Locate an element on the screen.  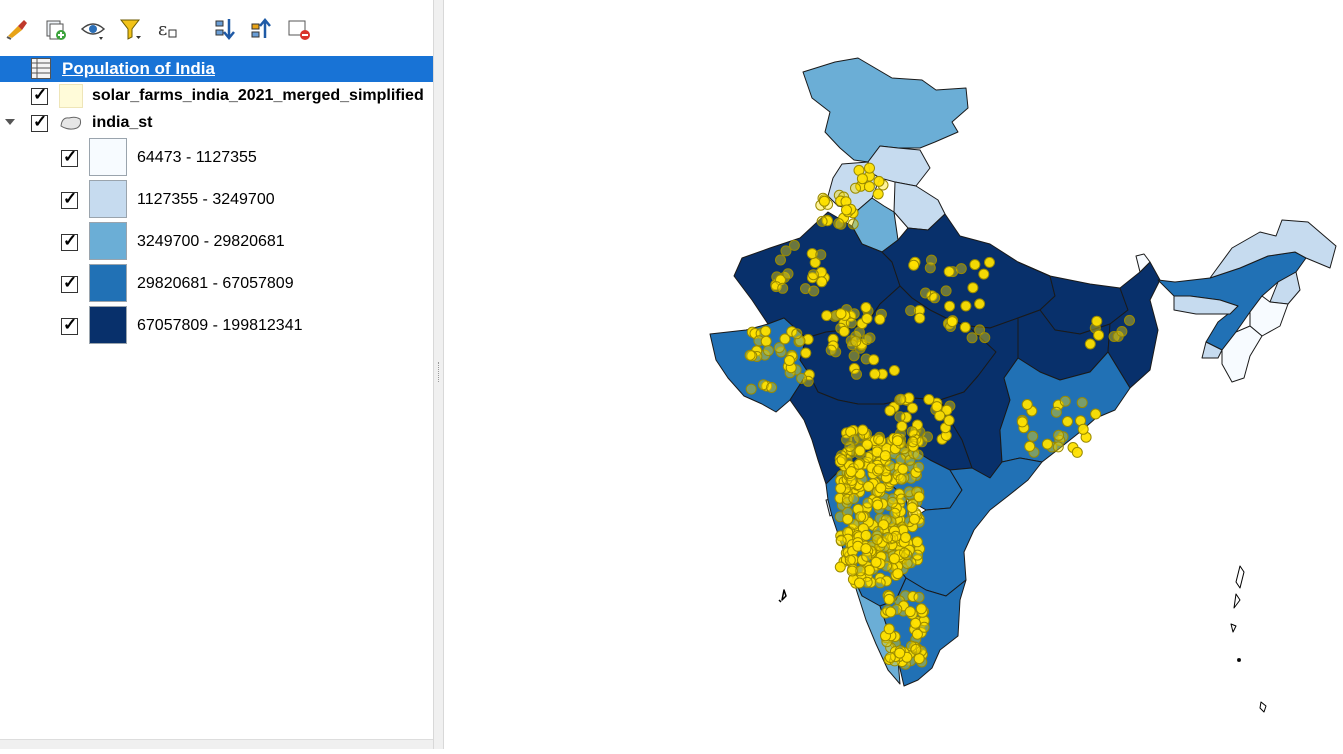
class-label: 1127355 - 3249700 is located at coordinates (206, 199).